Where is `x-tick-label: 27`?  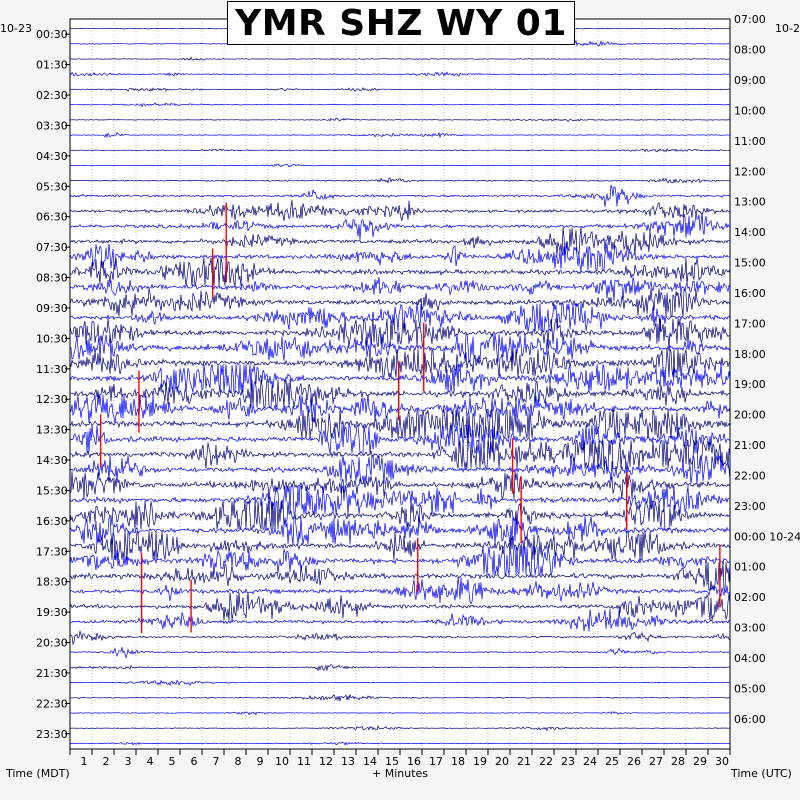
x-tick-label: 27 is located at coordinates (656, 761).